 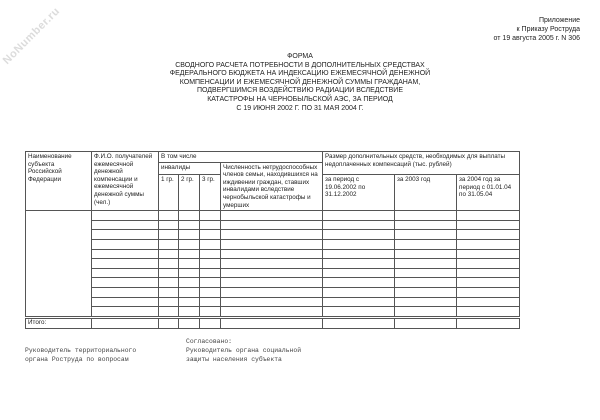 I want to click on subject-cell, so click(x=58, y=263).